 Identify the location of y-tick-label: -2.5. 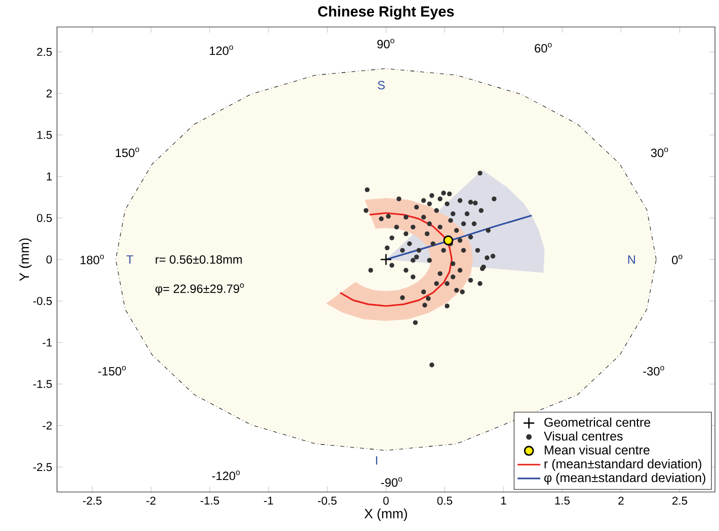
(42, 467).